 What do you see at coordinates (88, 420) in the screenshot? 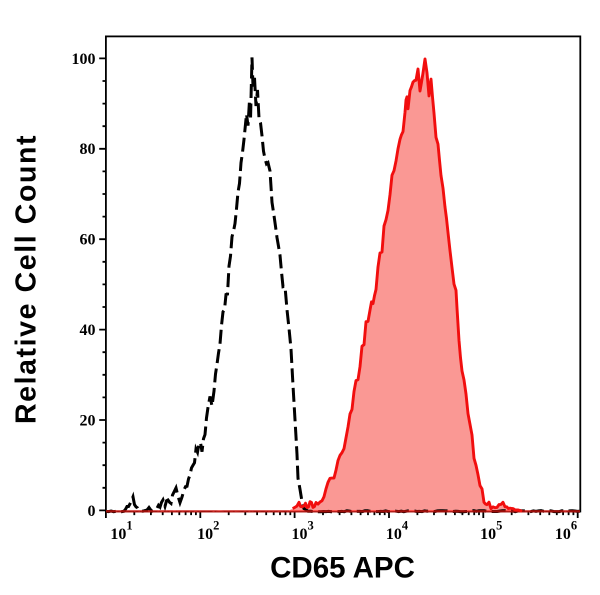
I see `svg-text: 20` at bounding box center [88, 420].